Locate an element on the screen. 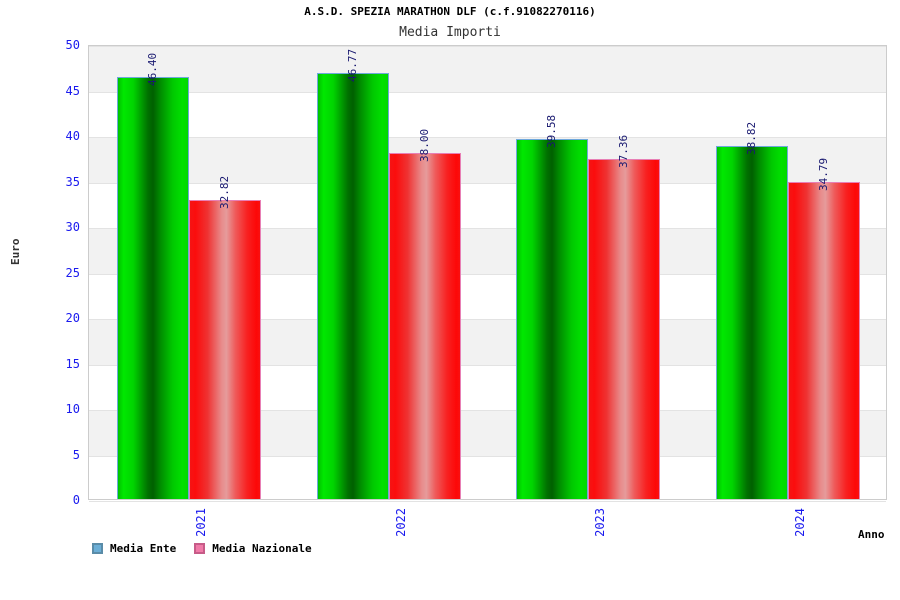 The image size is (900, 600). legend-label: Media Ente is located at coordinates (143, 548).